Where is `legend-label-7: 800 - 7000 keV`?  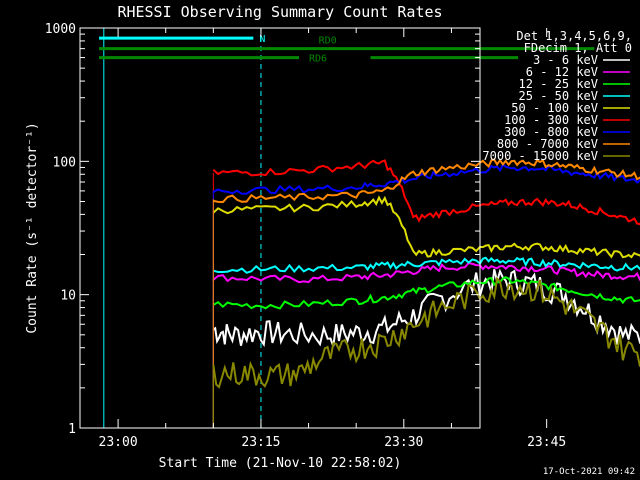
legend-label-7: 800 - 7000 keV is located at coordinates (547, 144).